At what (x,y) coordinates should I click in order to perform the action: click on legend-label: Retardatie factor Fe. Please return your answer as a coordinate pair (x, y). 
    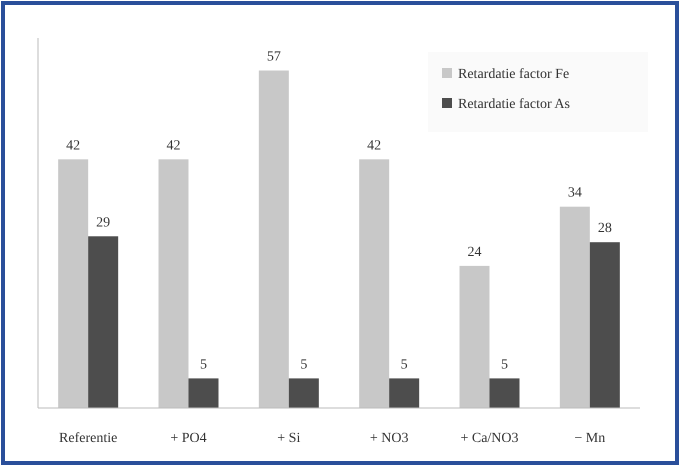
    Looking at the image, I should click on (514, 74).